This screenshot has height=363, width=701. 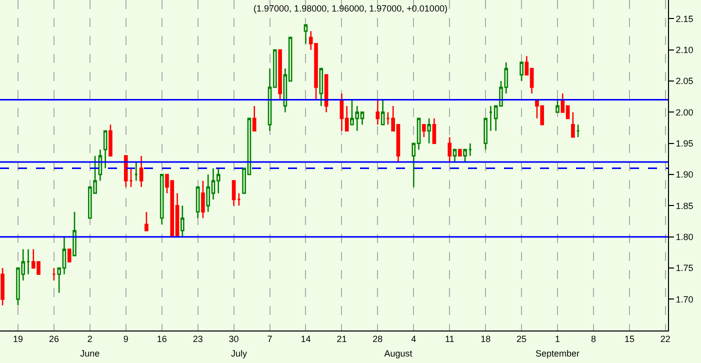 I want to click on x-tick-label: 28, so click(x=377, y=339).